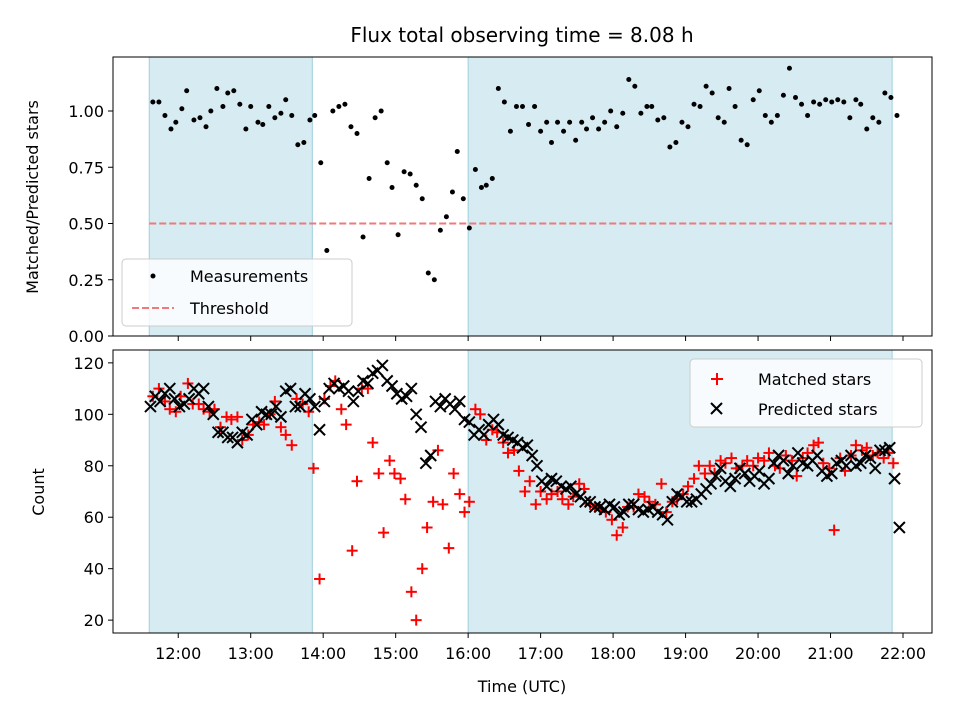 The height and width of the screenshot is (724, 960). I want to click on xtick-label: 14:00, so click(323, 653).